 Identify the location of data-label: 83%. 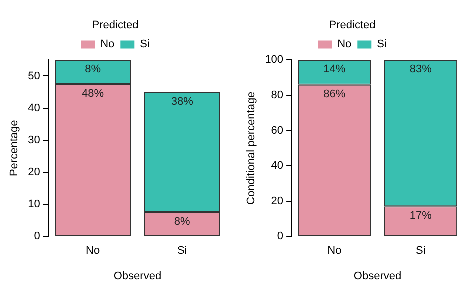
(421, 70).